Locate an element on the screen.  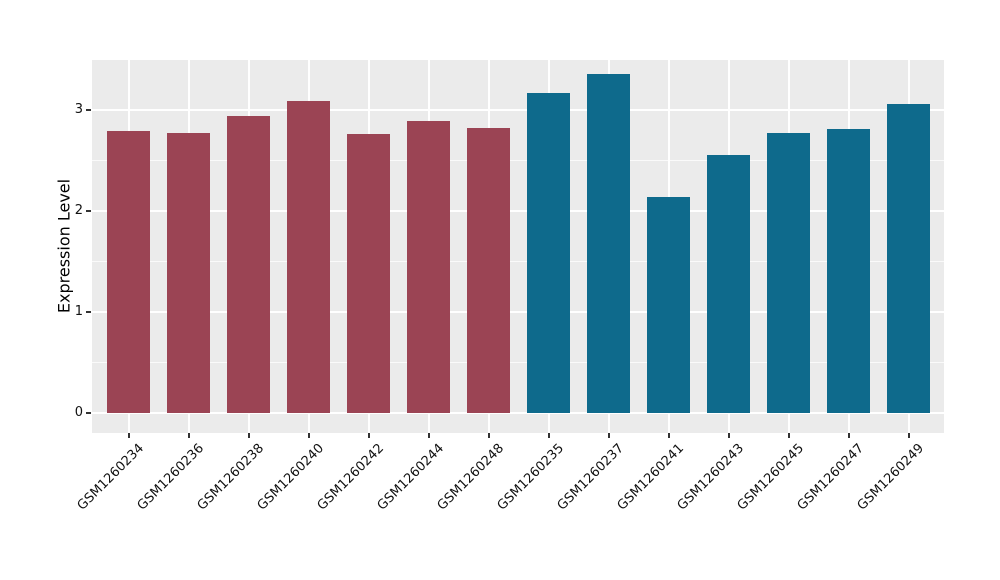
y-tick-label: 3 is located at coordinates (78, 109).